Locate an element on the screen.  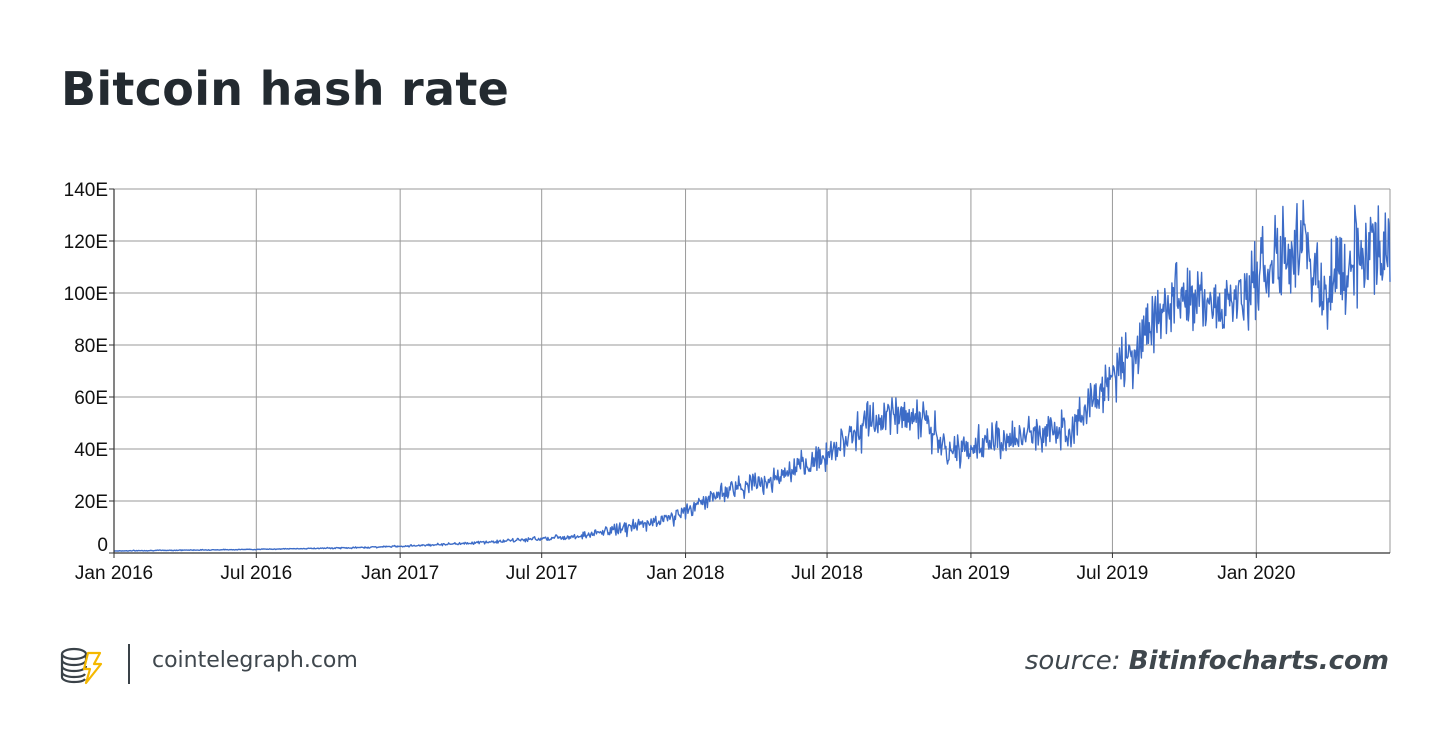
source-name: Bitinfocharts.com is located at coordinates (1258, 661).